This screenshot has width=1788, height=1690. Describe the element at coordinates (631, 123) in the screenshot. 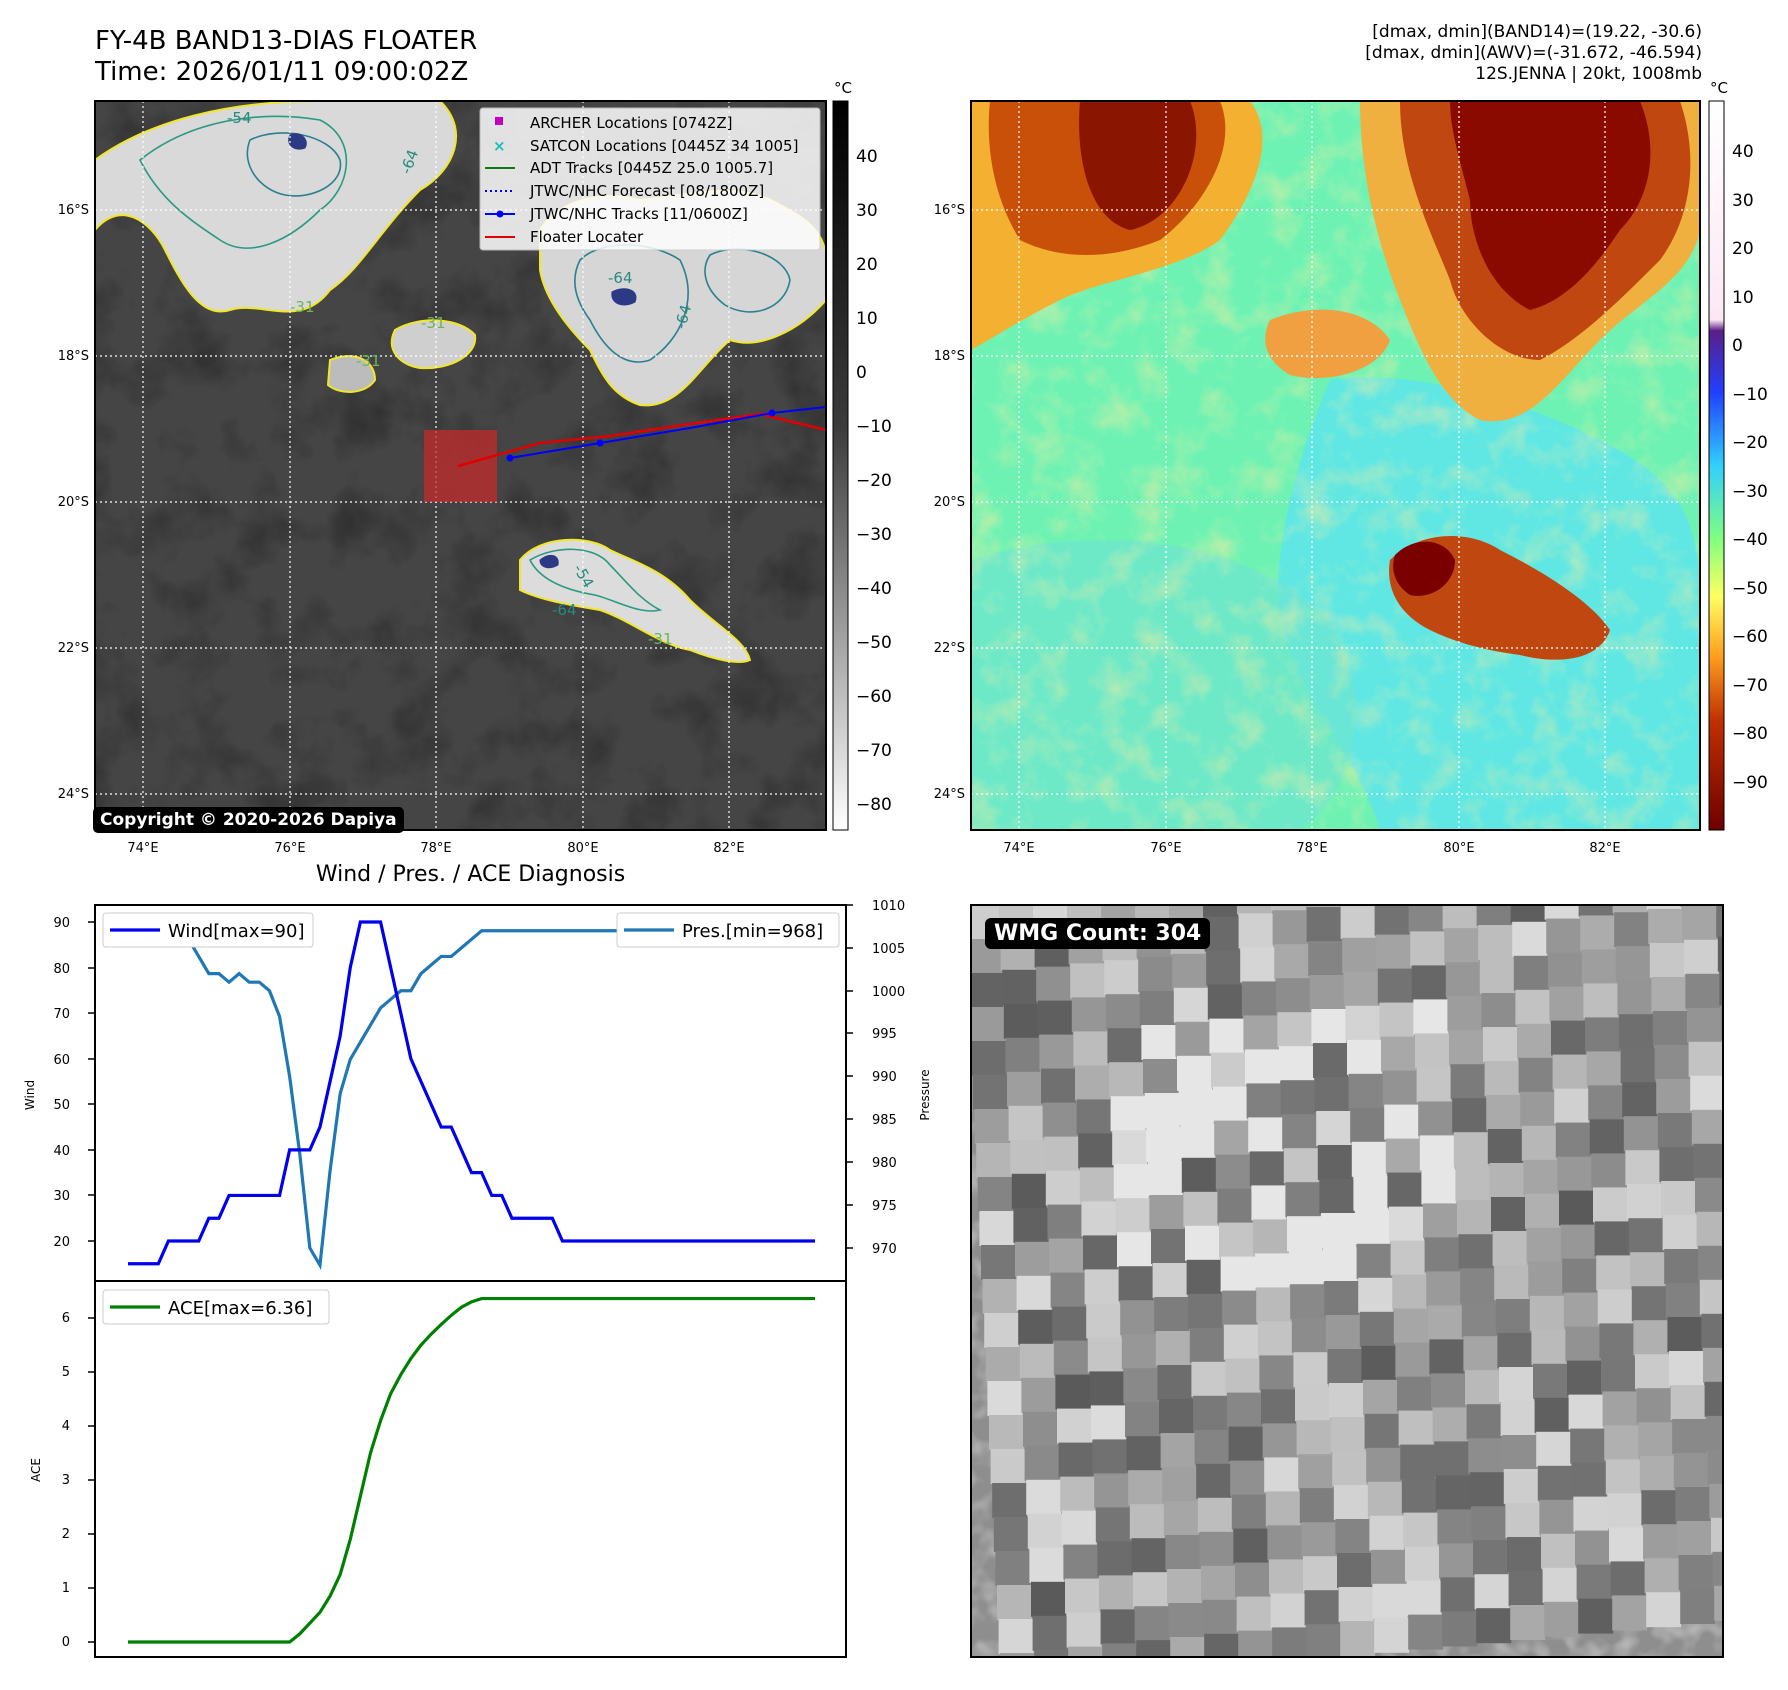

I see `svg-text: ARCHER Locations [0742Z]` at that location.